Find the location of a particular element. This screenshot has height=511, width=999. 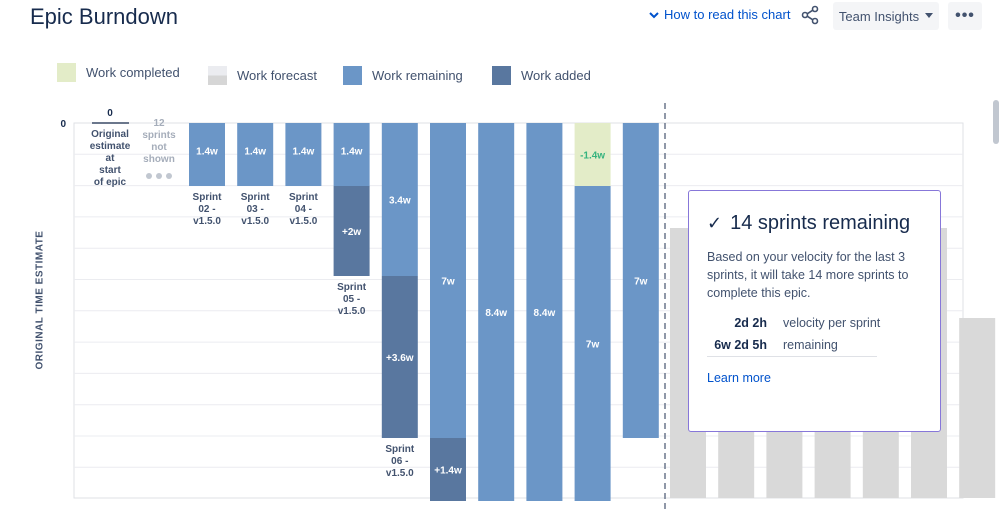

how-to-read-link: How to read this chart is located at coordinates (719, 14).